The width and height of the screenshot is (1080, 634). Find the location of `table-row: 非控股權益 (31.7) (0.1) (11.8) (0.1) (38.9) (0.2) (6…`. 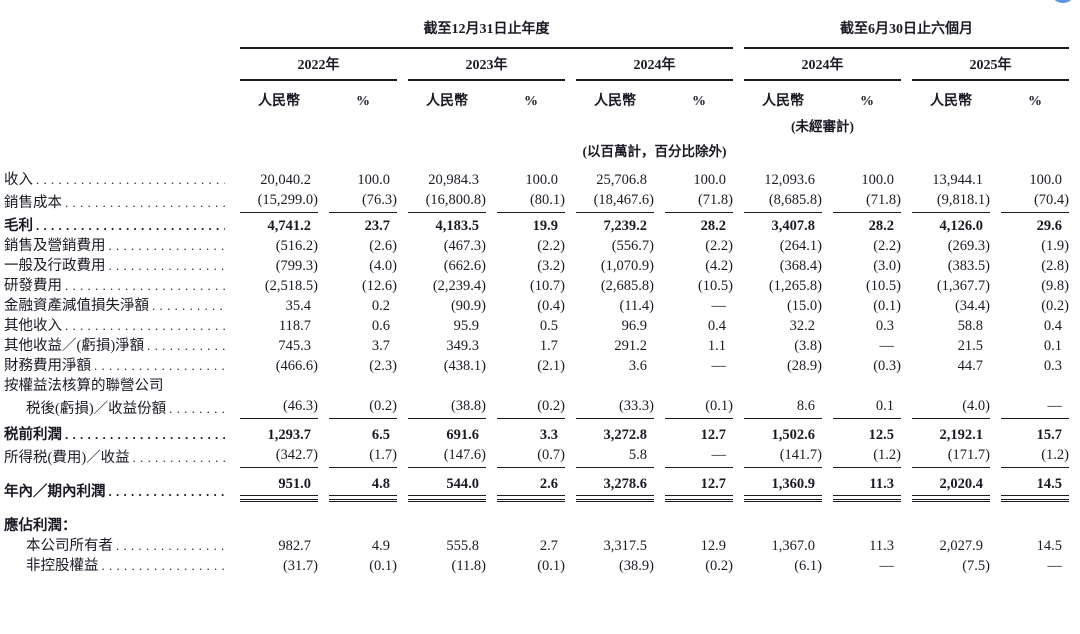

table-row: 非控股權益 (31.7) (0.1) (11.8) (0.1) (38.9) (0.2) (6… is located at coordinates (539, 566).